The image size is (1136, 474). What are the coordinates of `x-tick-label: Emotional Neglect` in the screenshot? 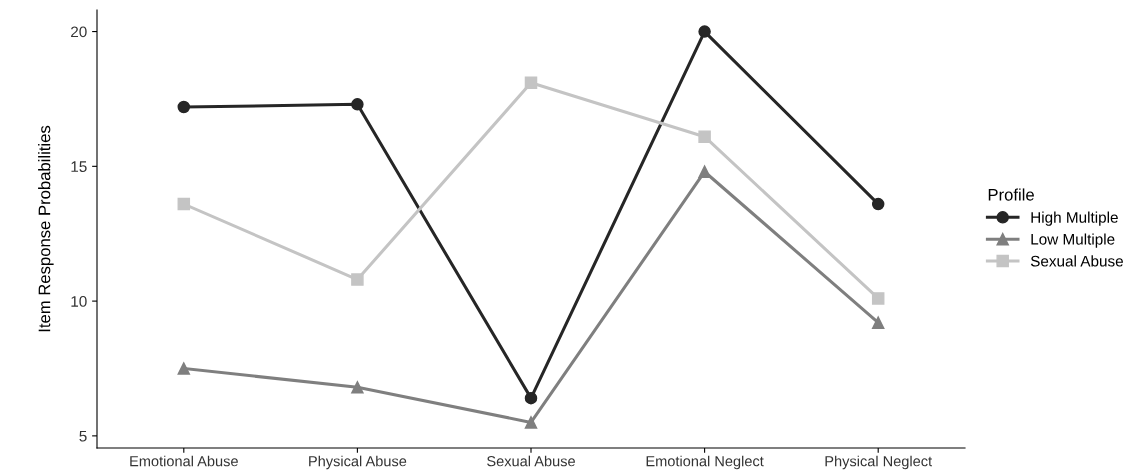 It's located at (705, 462).